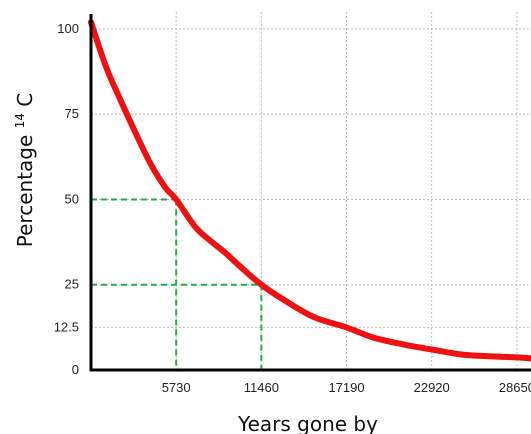 Image resolution: width=531 pixels, height=434 pixels. Describe the element at coordinates (177, 284) in the screenshot. I see `half-life-guides` at that location.